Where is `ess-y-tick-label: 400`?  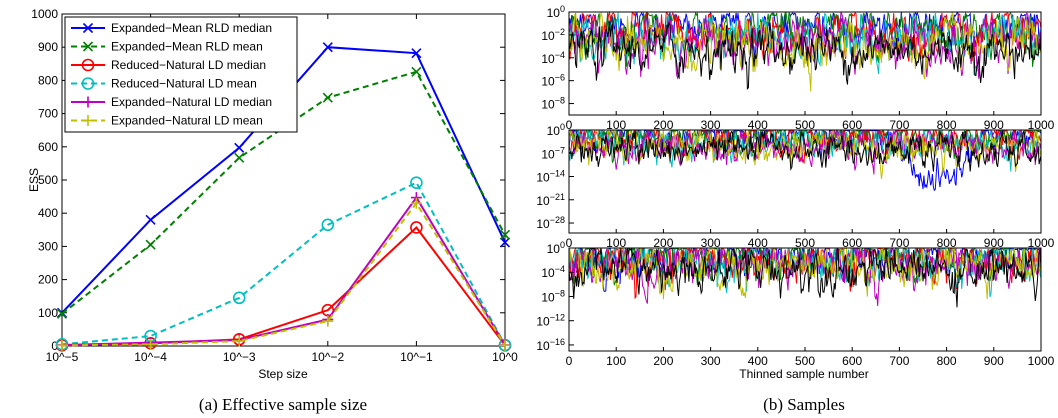
ess-y-tick-label: 400 is located at coordinates (48, 213).